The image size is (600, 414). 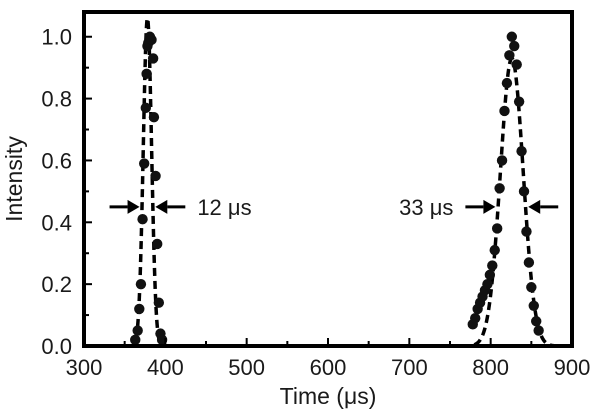 What do you see at coordinates (426, 207) in the screenshot?
I see `fwhm-label: 33 μs` at bounding box center [426, 207].